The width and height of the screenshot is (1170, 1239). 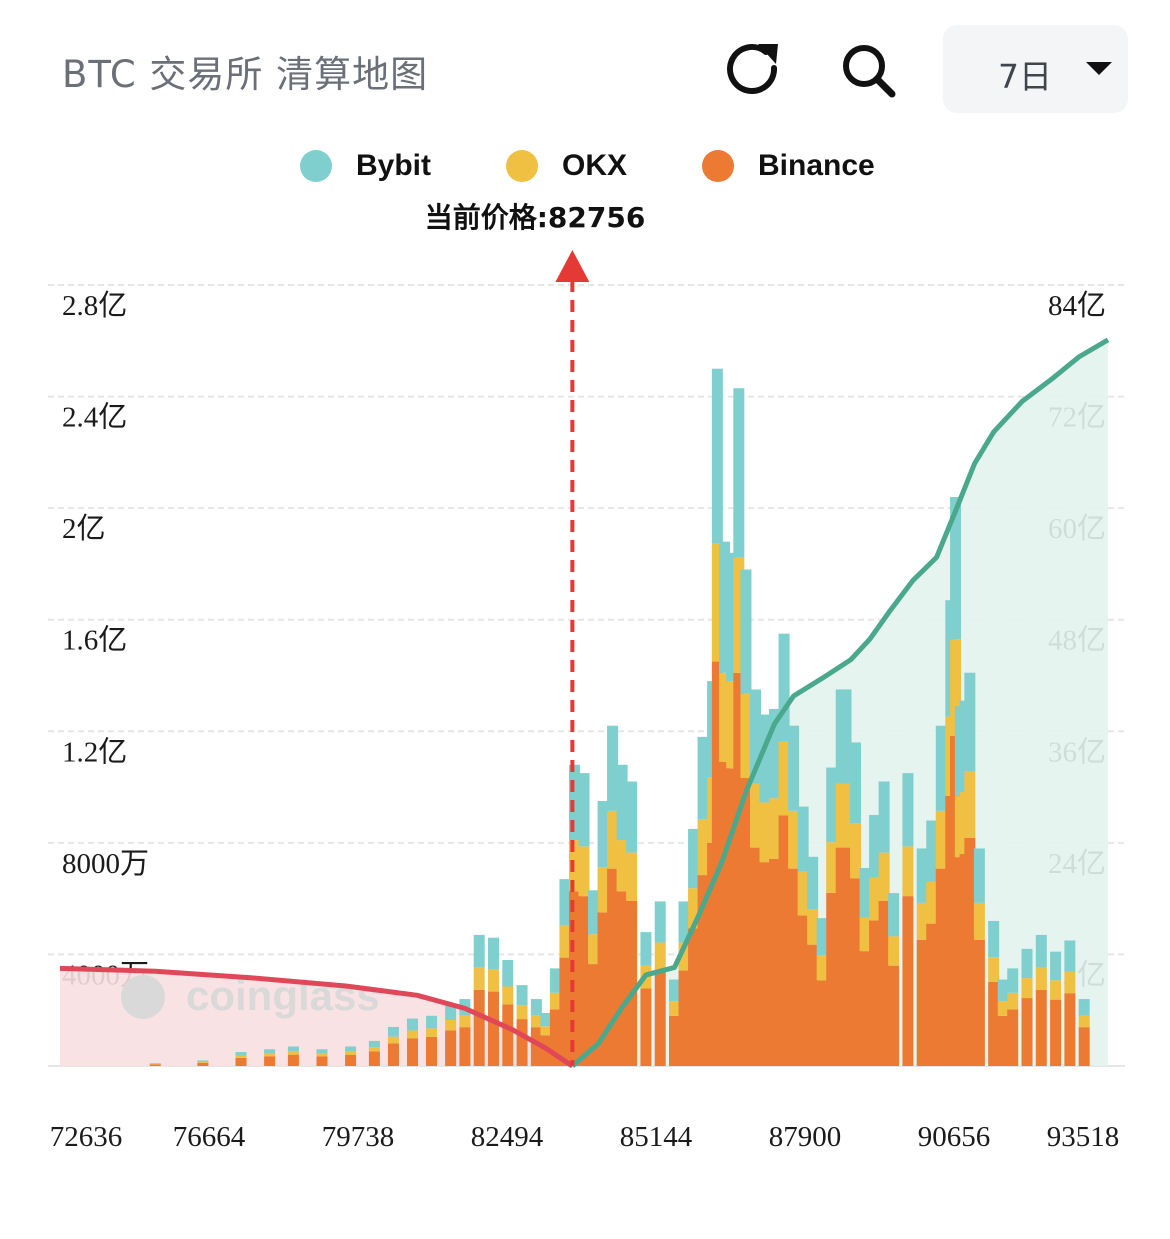 I want to click on search-icon, so click(x=868, y=70).